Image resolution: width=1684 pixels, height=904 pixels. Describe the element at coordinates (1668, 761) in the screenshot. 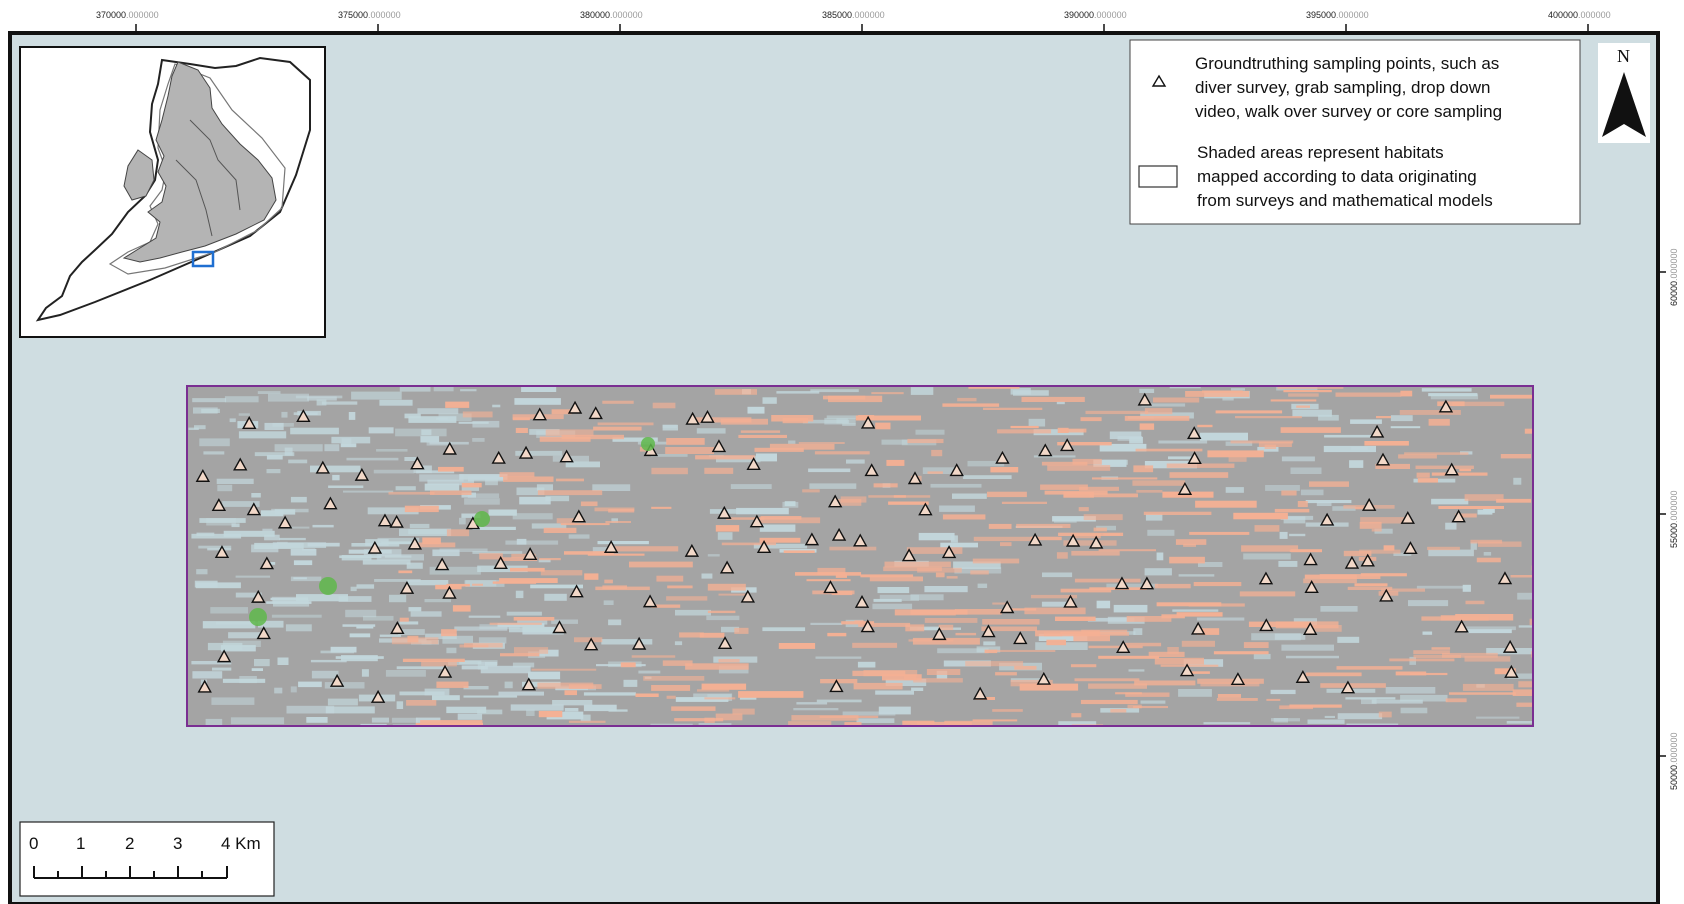

I see `y-tick-50000: 50000.000000` at that location.